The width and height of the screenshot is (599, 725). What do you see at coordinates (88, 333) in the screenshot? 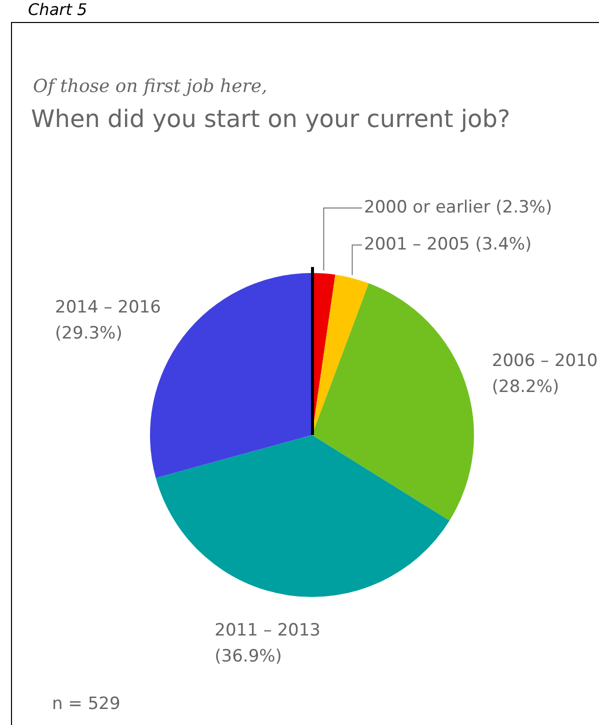
I see `data-label: (29.3%)` at bounding box center [88, 333].